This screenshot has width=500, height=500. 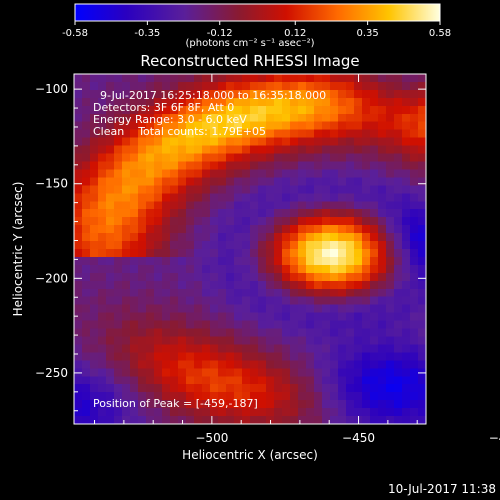 I want to click on annotation-detectors: Detectors: 3F 6F 8F, Att 0, so click(x=164, y=107).